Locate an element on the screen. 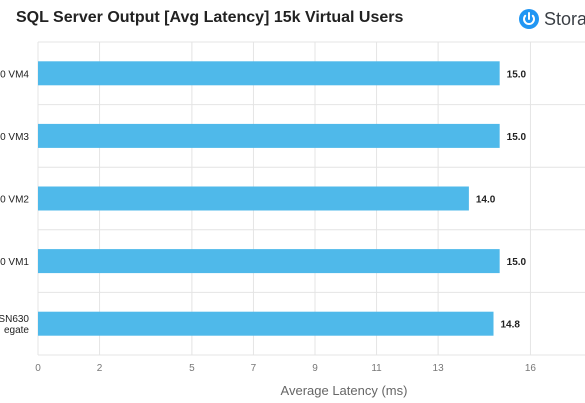 Image resolution: width=585 pixels, height=403 pixels. brand-logo: Stora is located at coordinates (551, 19).